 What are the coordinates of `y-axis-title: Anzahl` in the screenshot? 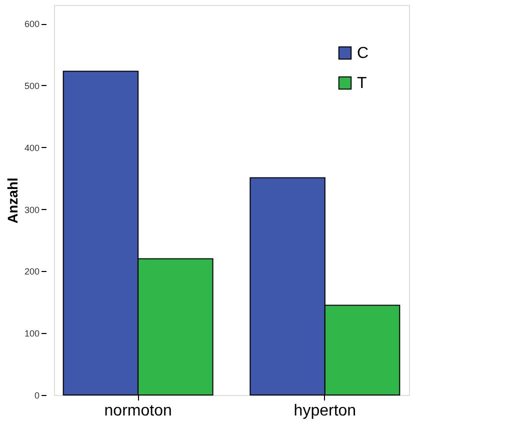 It's located at (12, 201).